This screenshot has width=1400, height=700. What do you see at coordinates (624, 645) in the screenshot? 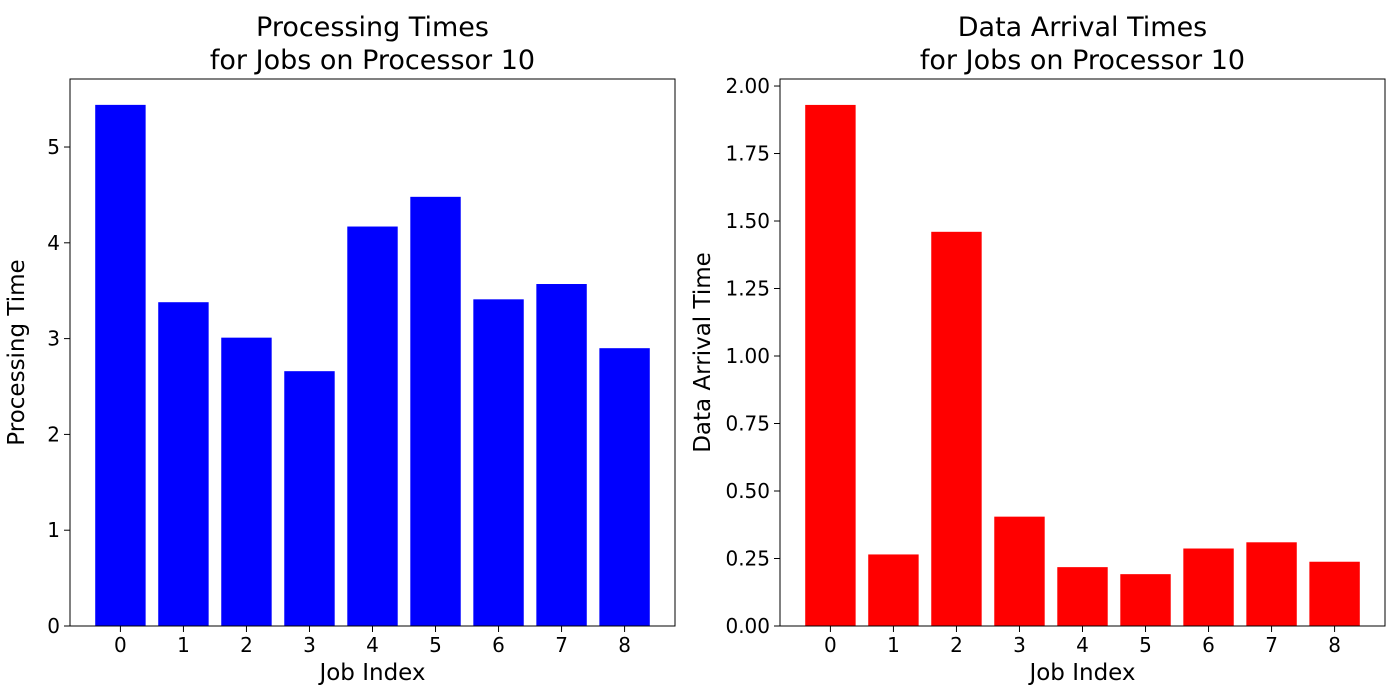
I see `processing-times-x-tick-label-8: 8` at bounding box center [624, 645].